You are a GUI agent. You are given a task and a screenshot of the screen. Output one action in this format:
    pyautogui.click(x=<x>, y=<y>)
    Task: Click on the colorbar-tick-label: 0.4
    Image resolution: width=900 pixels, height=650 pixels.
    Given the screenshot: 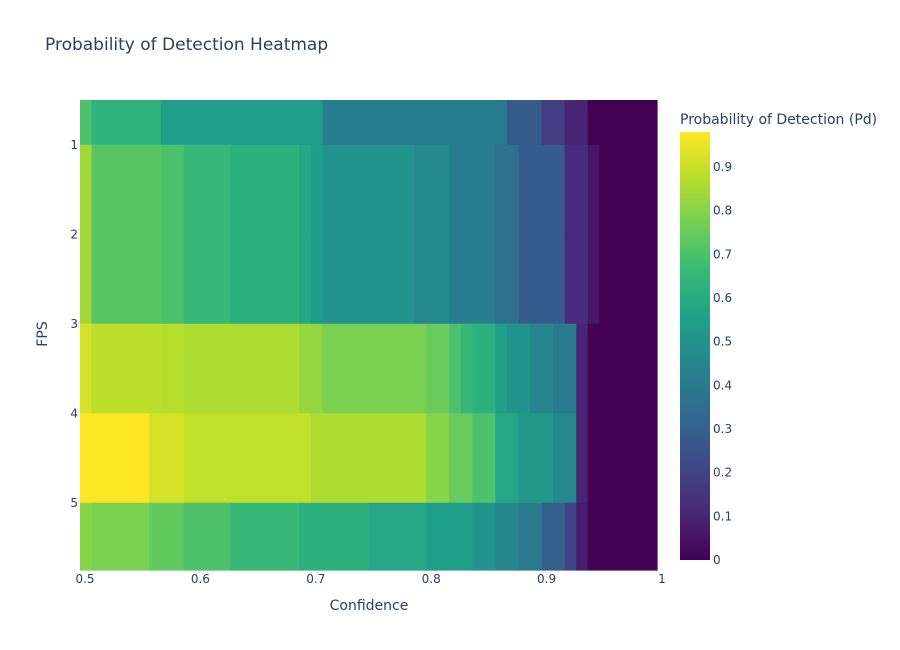 What is the action you would take?
    pyautogui.click(x=722, y=385)
    